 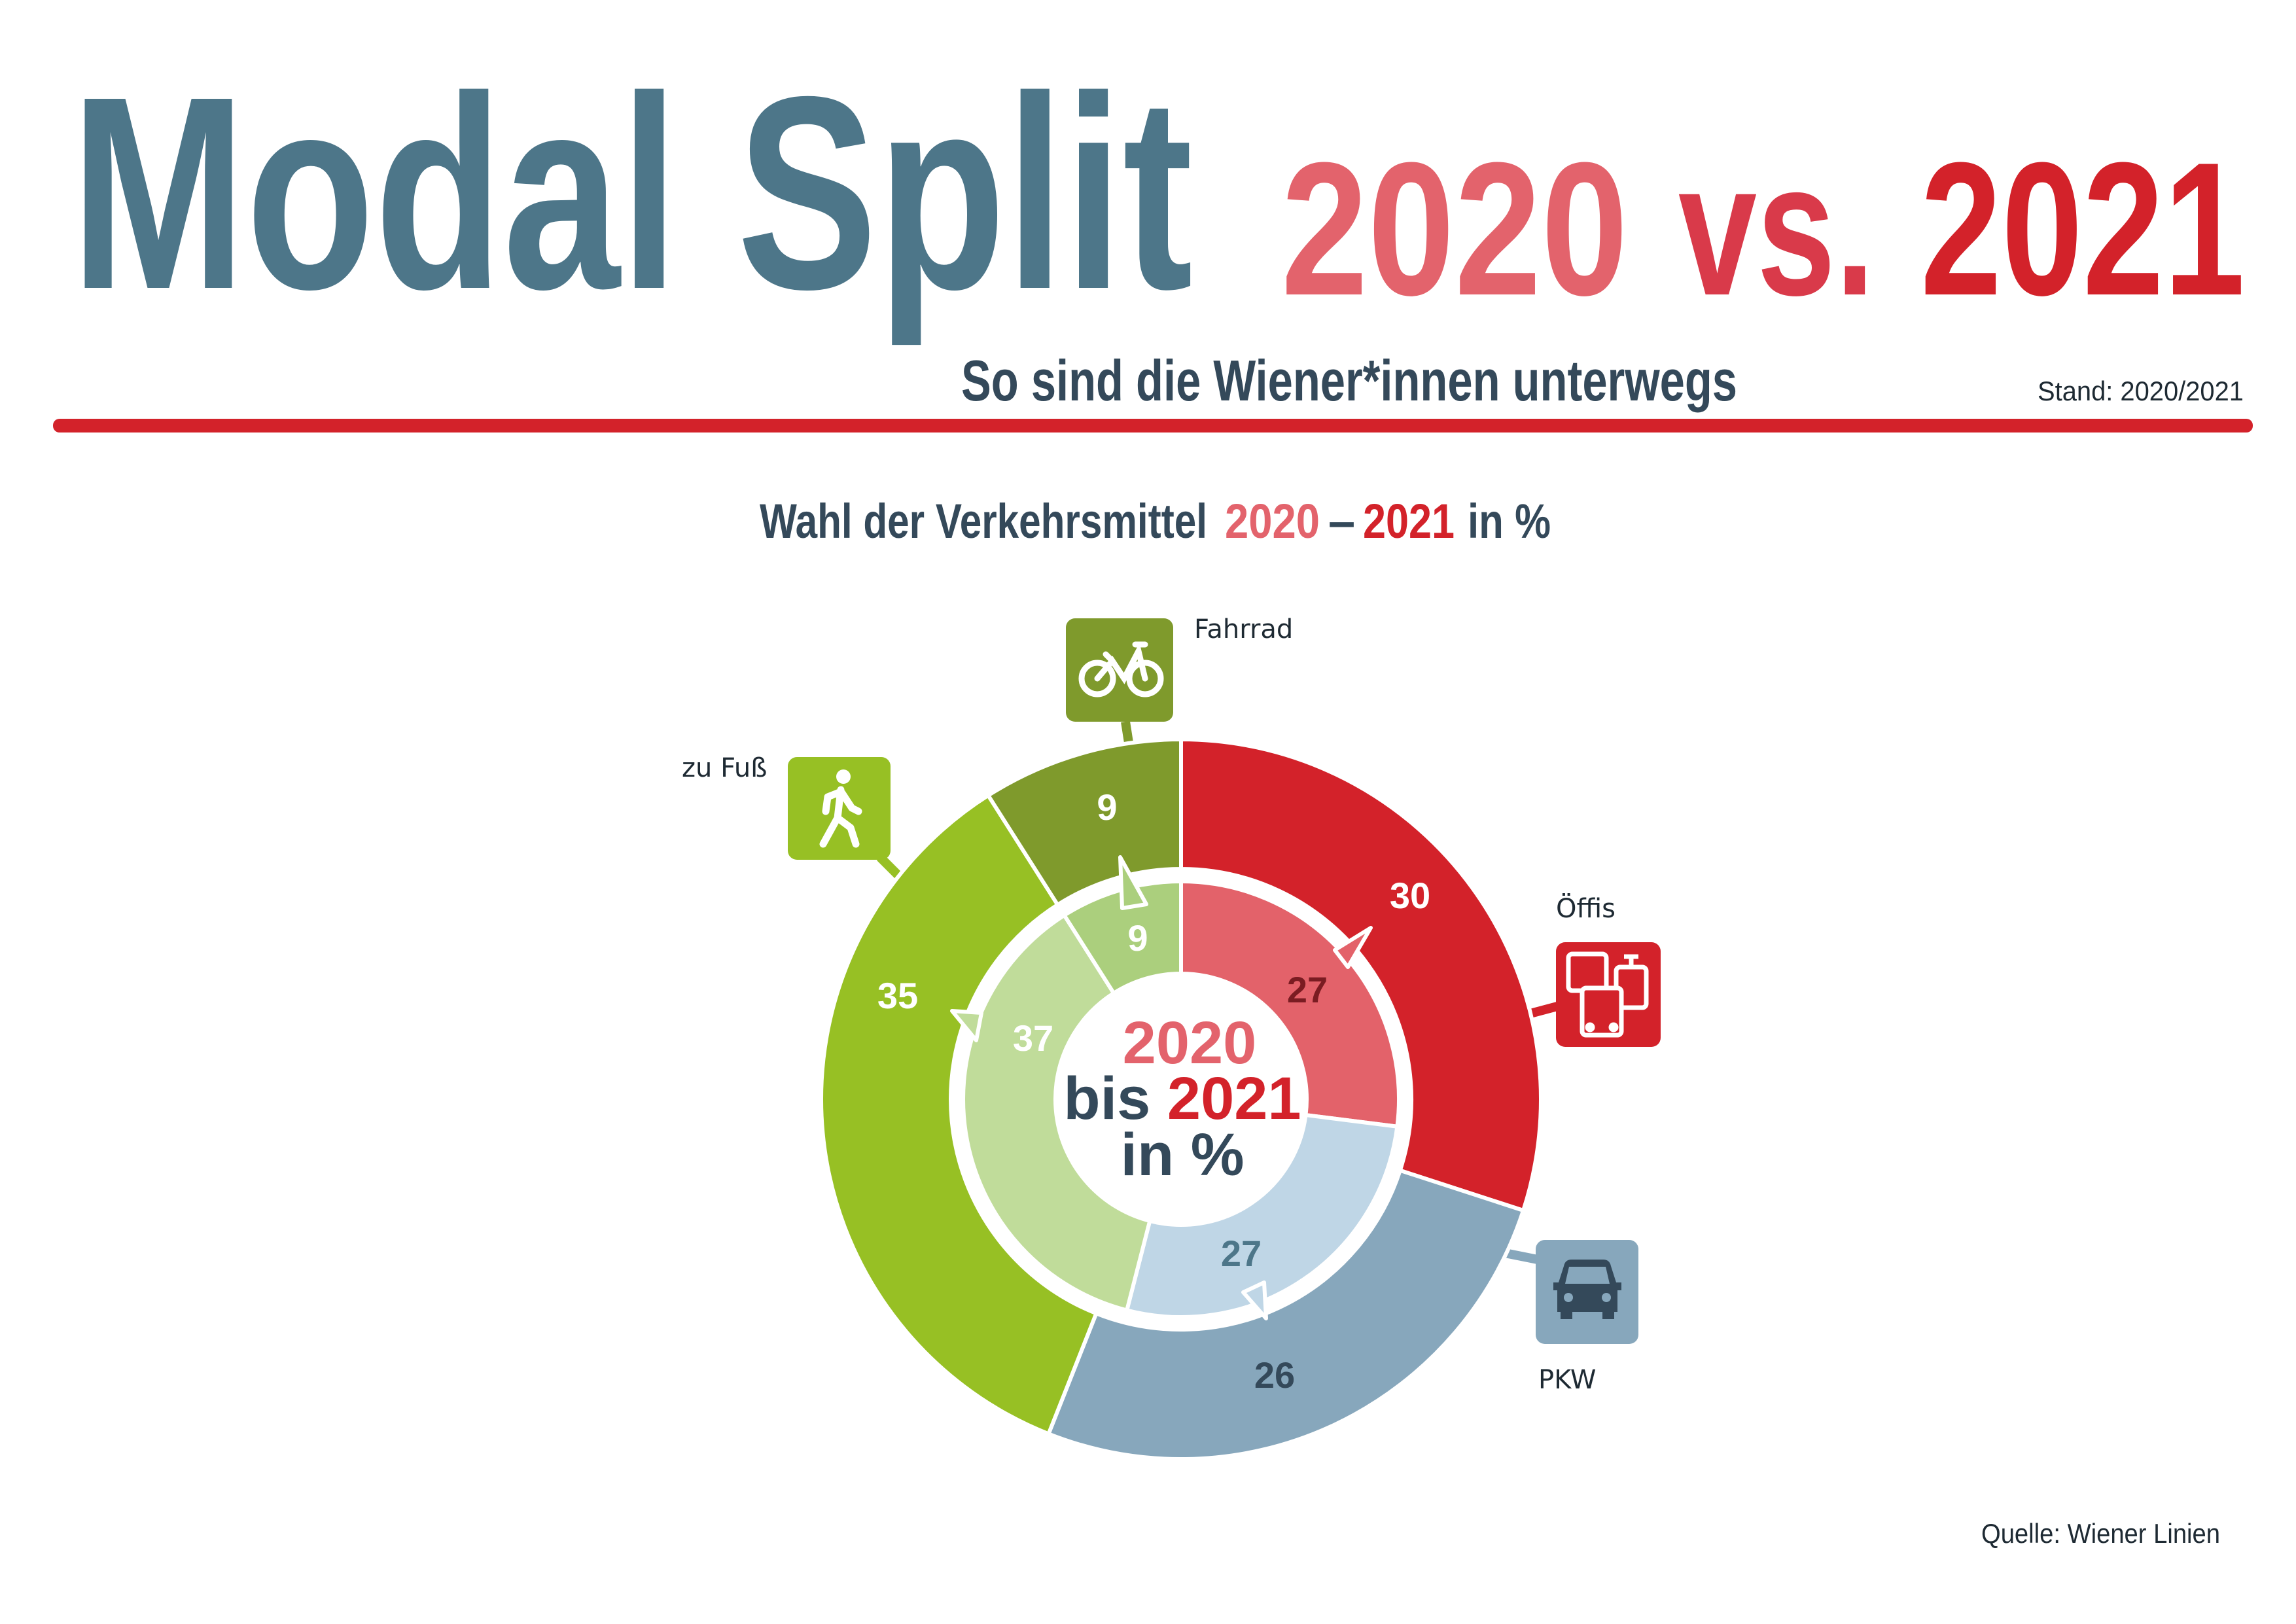 I want to click on arrow-pkw, so click(x=1254, y=1300).